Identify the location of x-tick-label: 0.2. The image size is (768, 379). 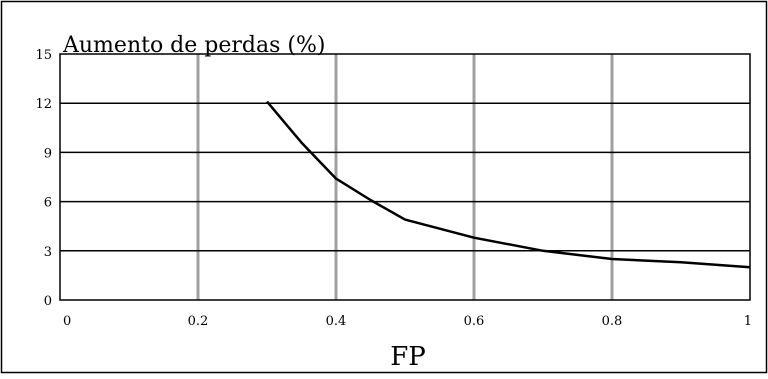
(198, 321).